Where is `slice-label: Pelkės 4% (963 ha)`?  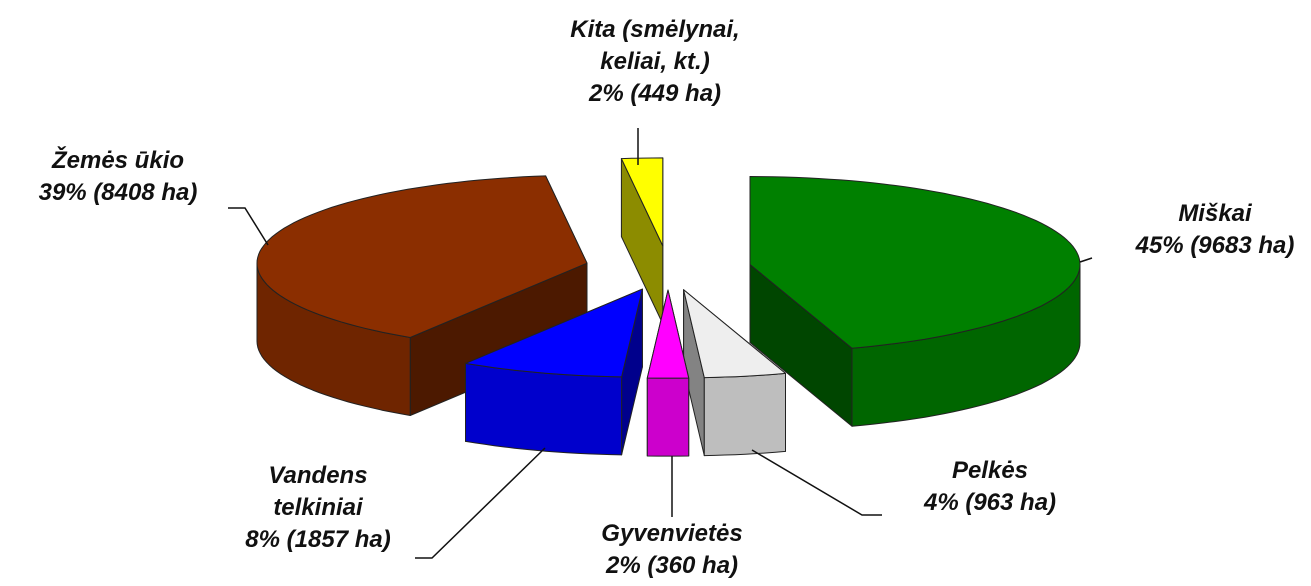
slice-label: Pelkės 4% (963 ha) is located at coordinates (990, 487).